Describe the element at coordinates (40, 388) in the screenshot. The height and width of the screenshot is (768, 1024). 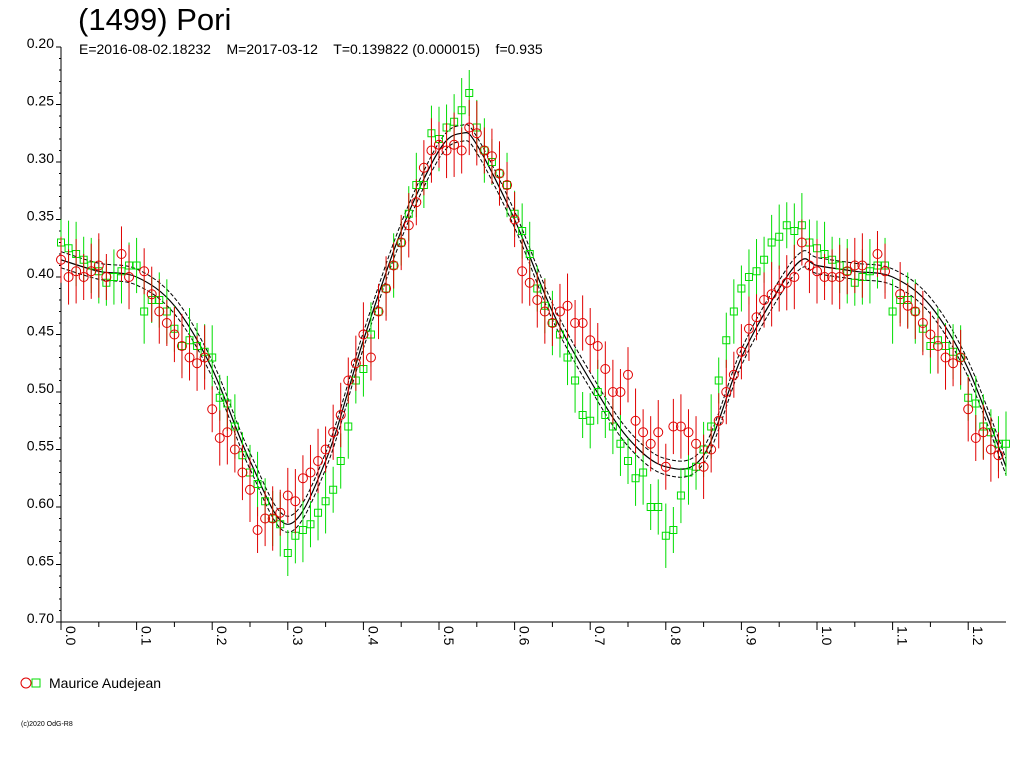
I see `y-tick-label: 0.50` at that location.